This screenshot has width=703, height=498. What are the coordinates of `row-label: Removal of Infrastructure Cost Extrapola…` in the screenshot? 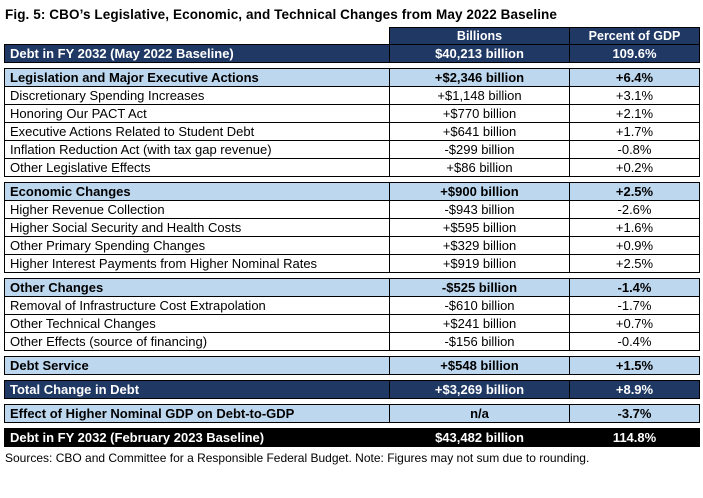 It's located at (197, 305).